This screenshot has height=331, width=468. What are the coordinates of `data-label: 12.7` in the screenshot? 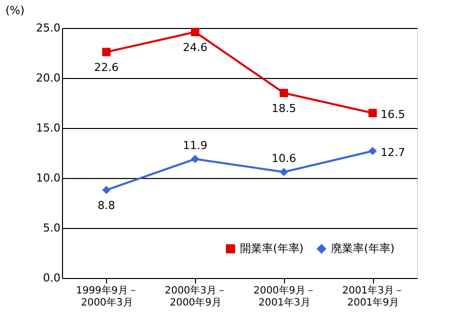 It's located at (393, 152).